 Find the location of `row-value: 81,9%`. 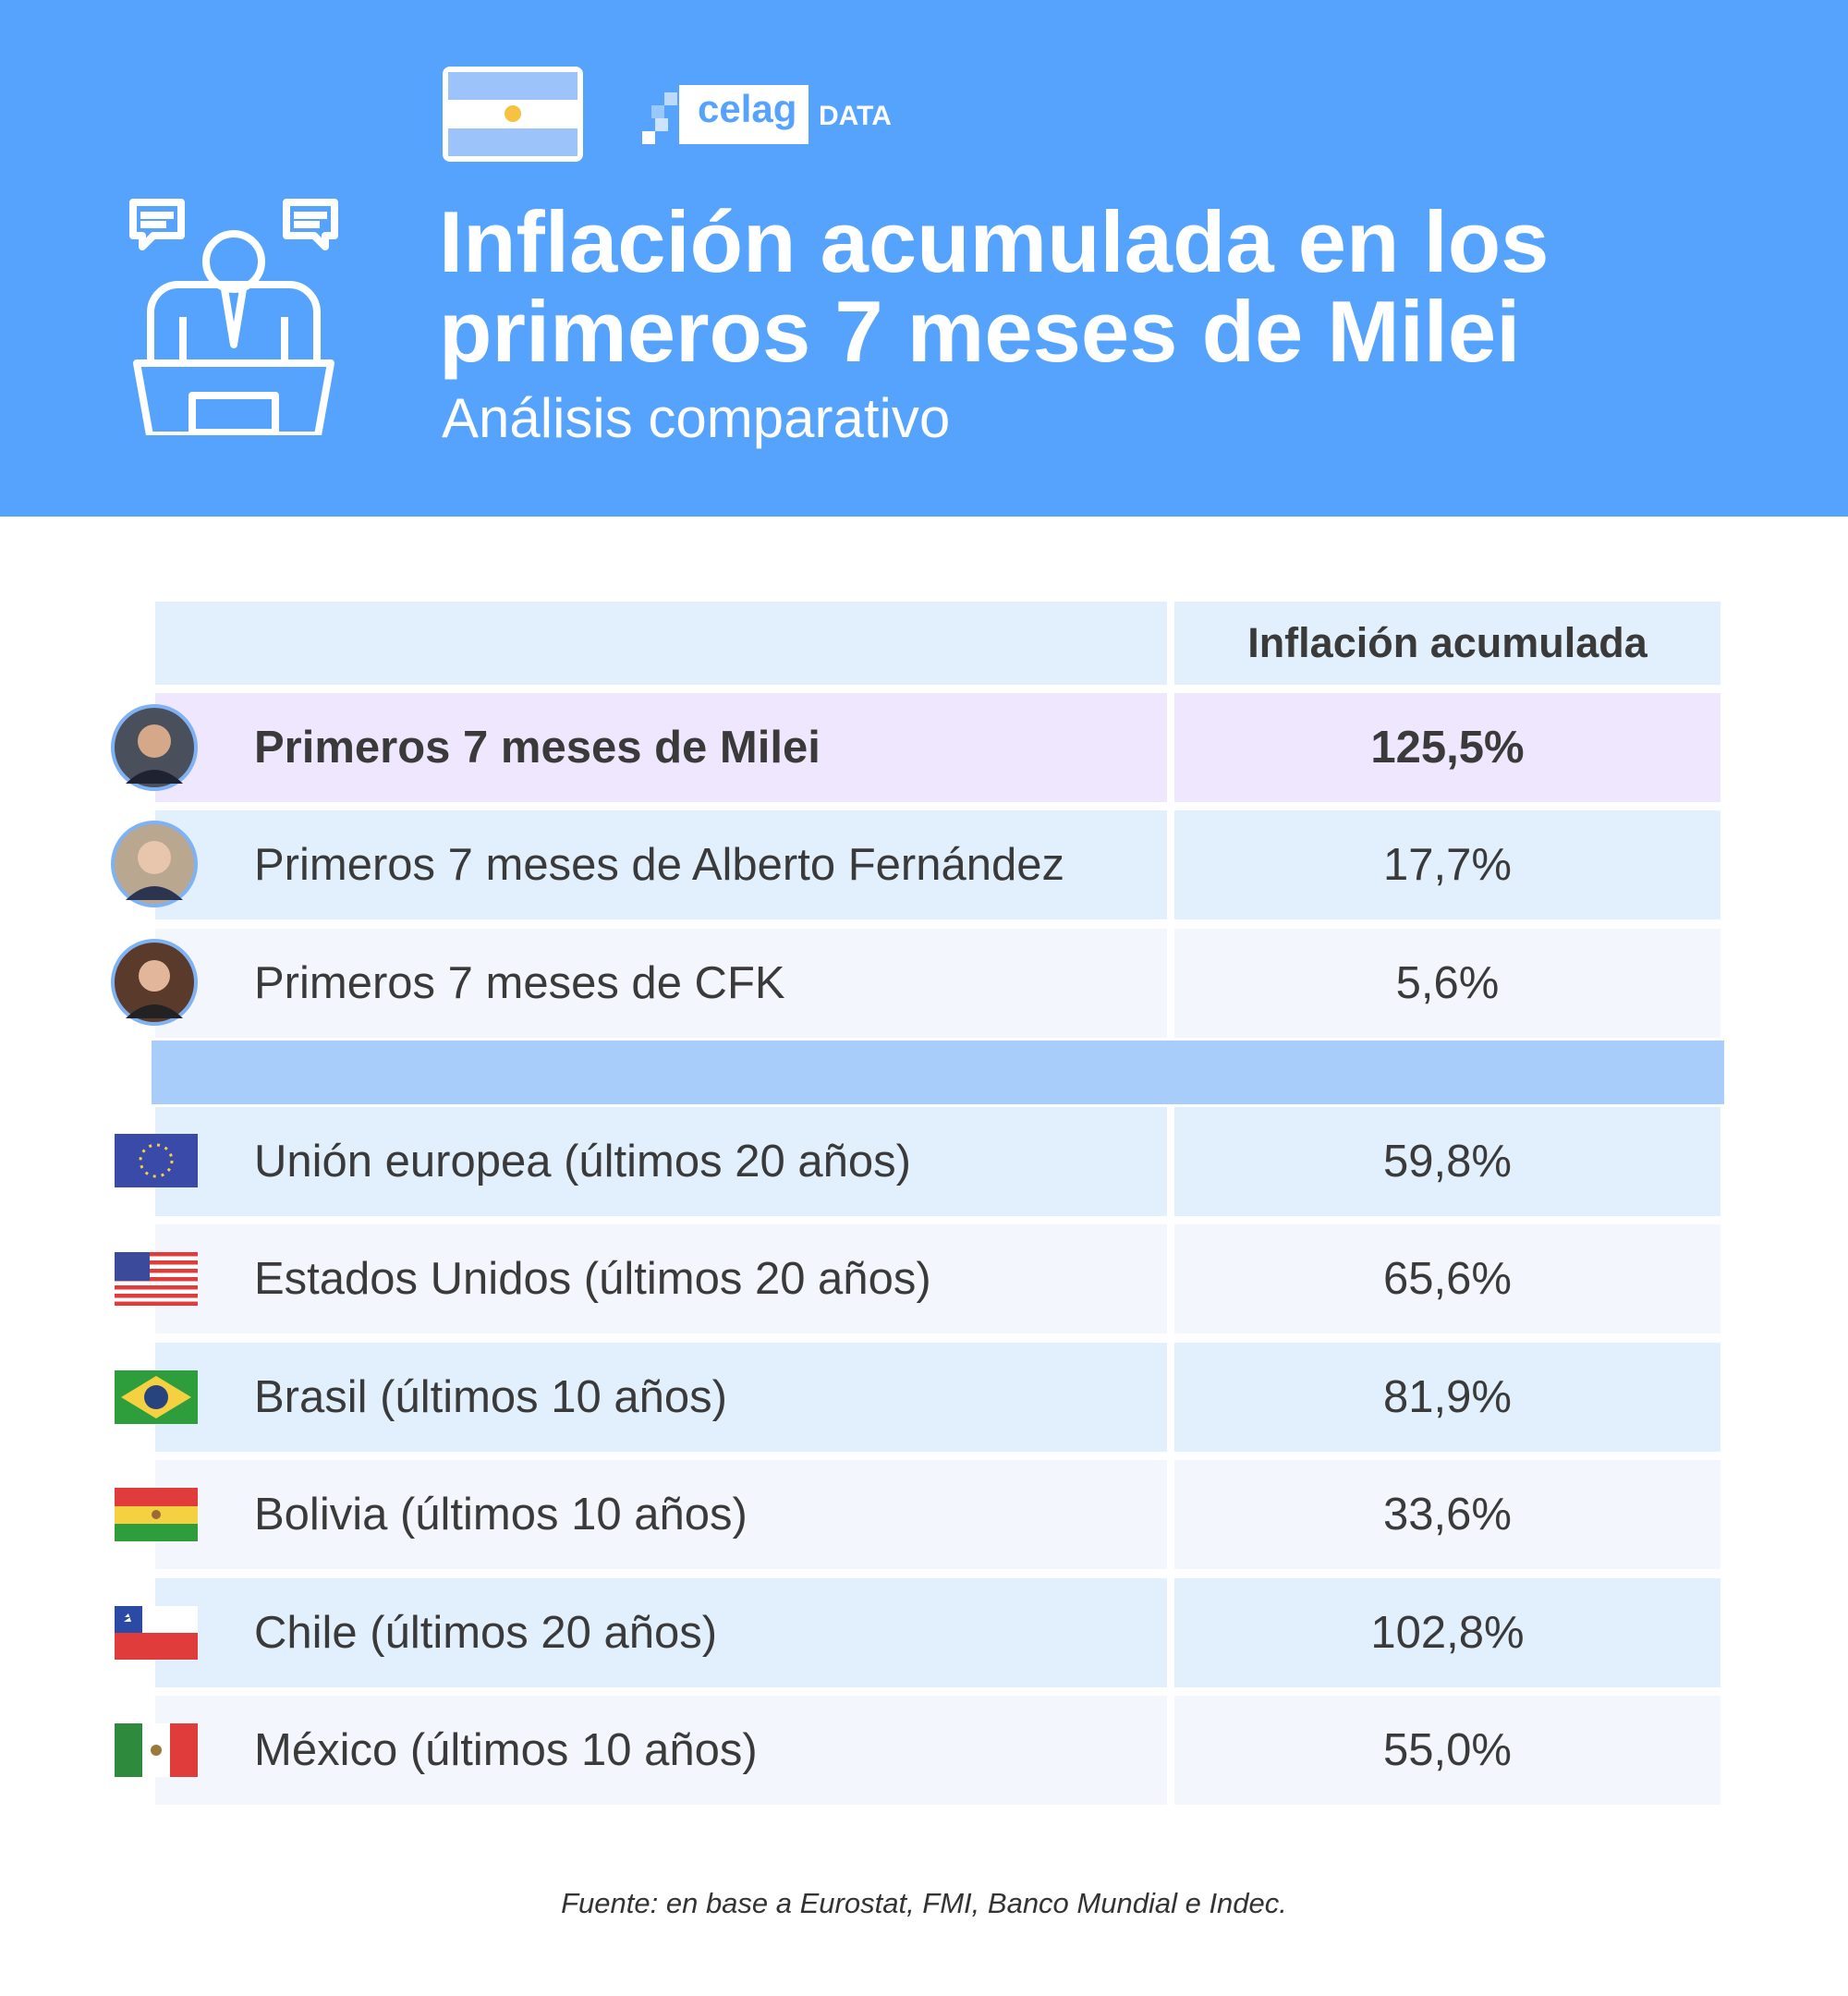

row-value: 81,9% is located at coordinates (1447, 1397).